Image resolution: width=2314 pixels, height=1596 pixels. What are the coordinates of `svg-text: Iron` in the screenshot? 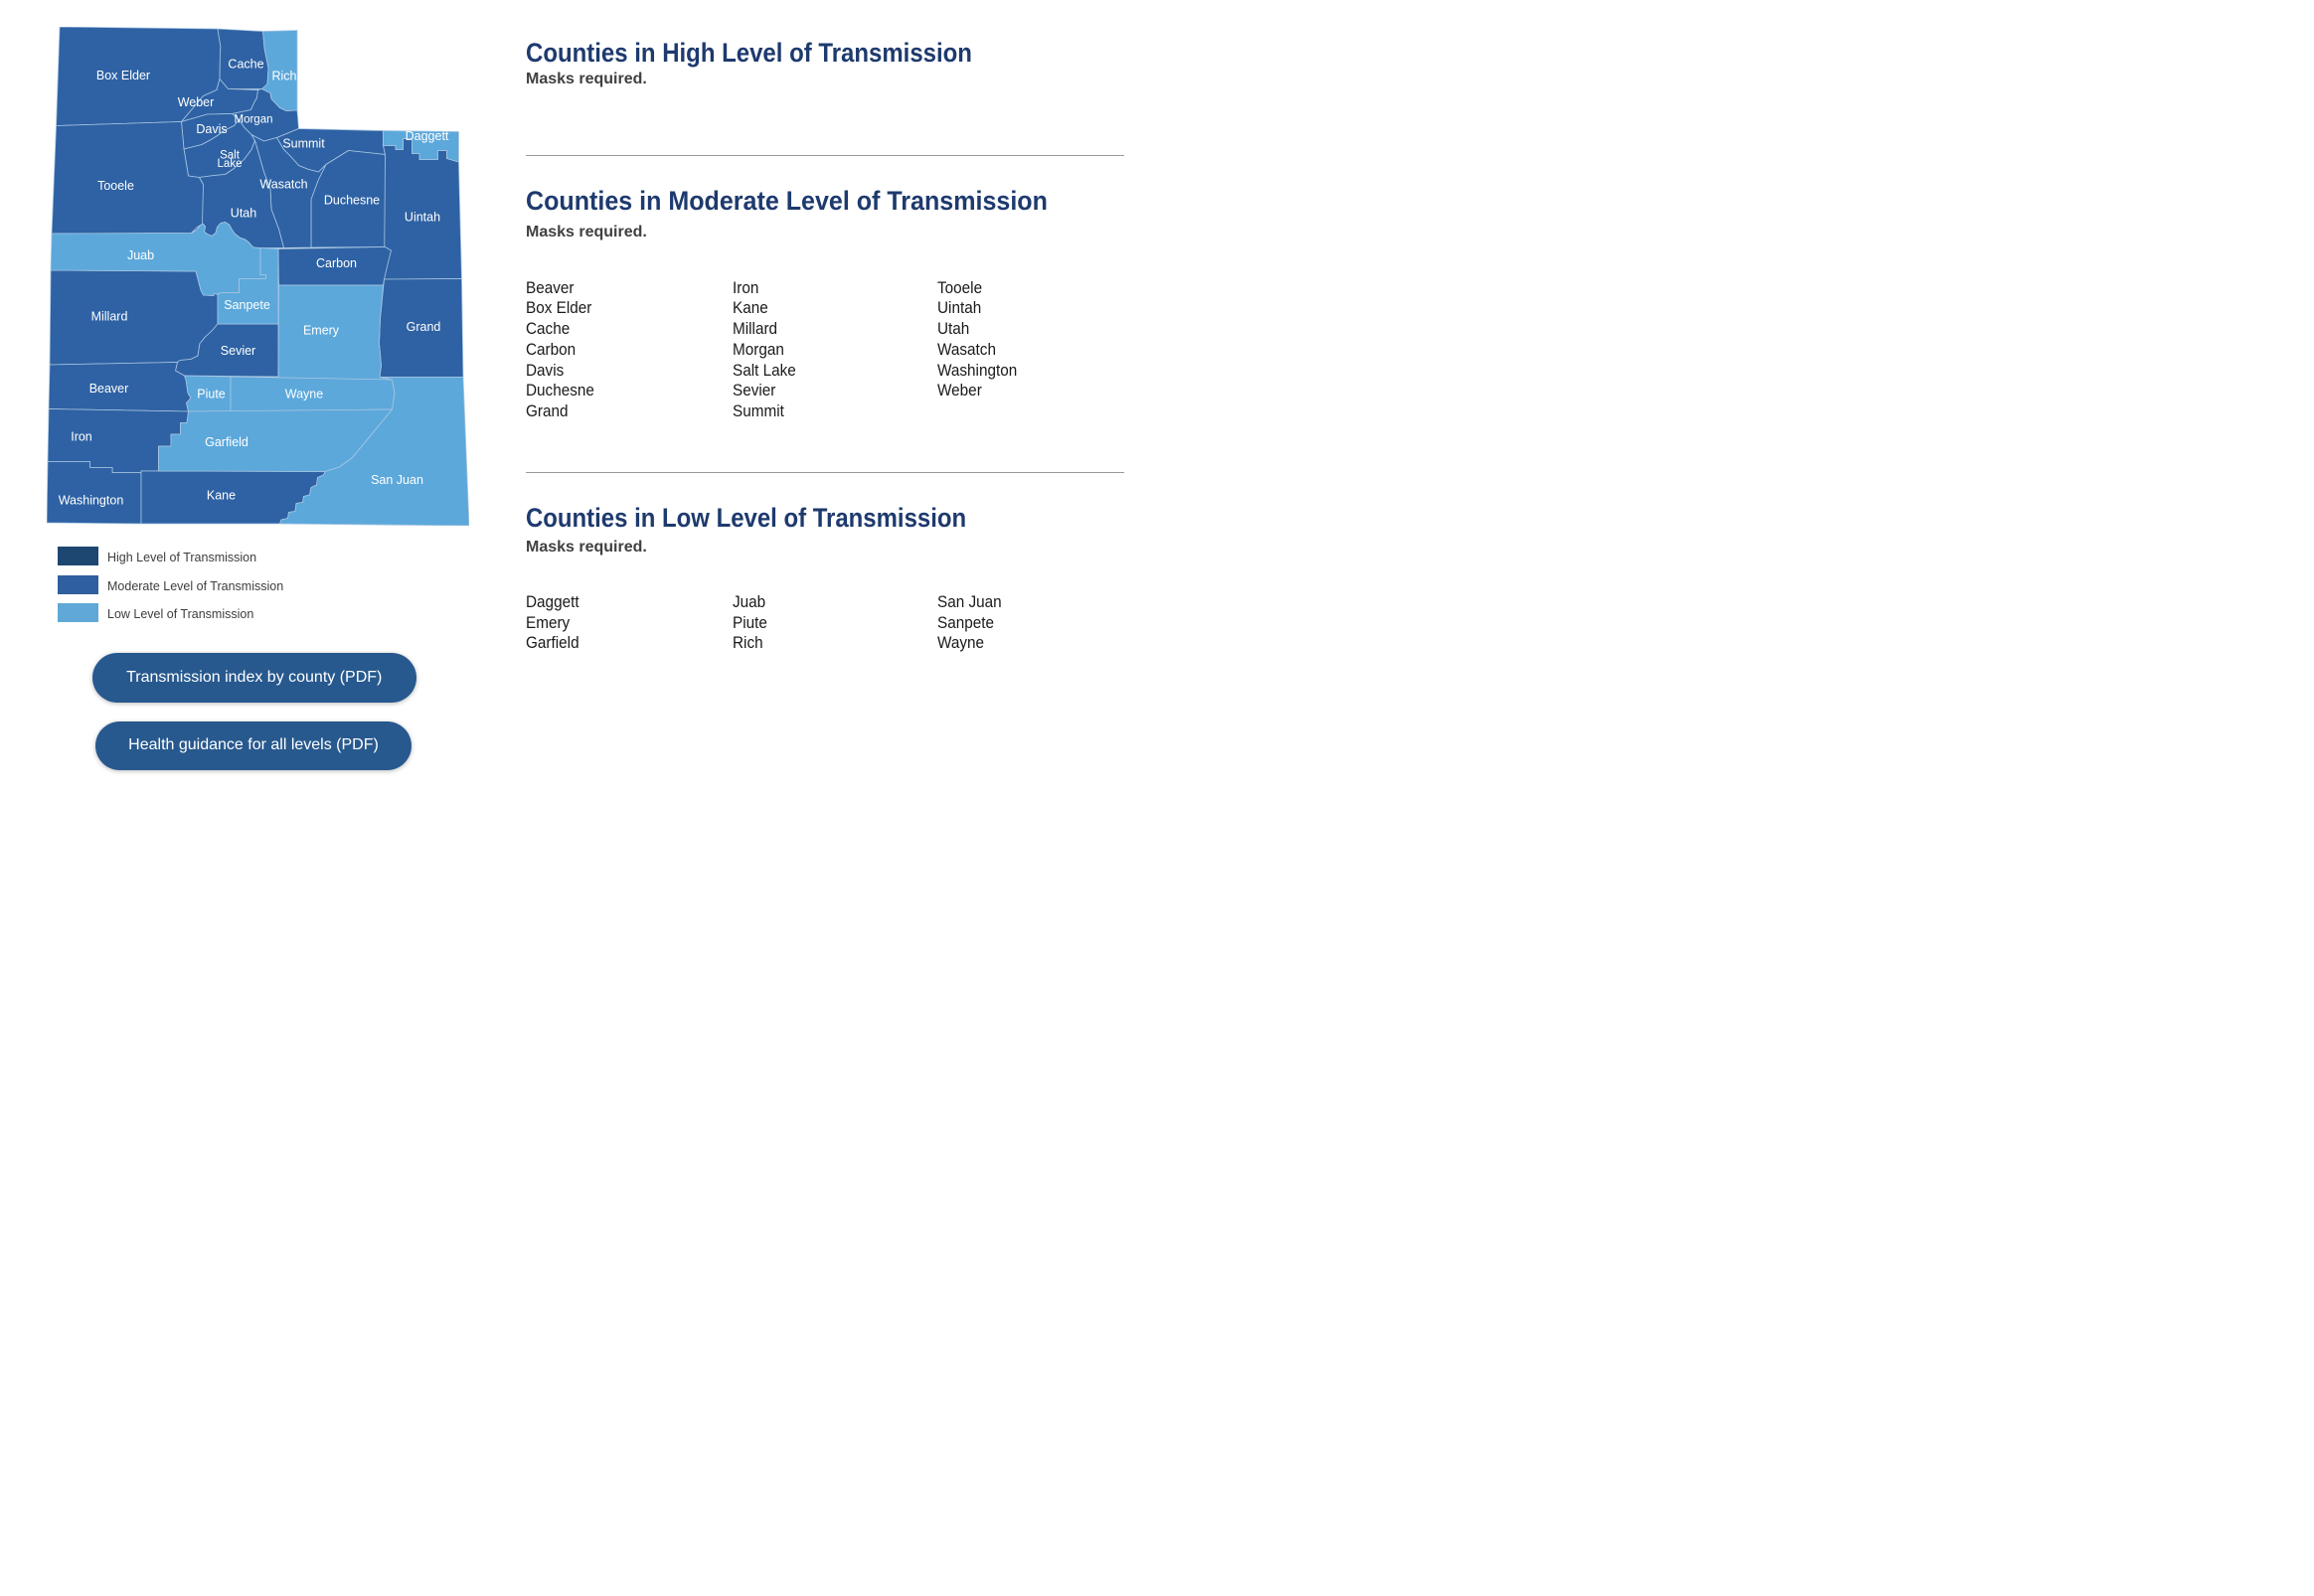 It's located at (81, 436).